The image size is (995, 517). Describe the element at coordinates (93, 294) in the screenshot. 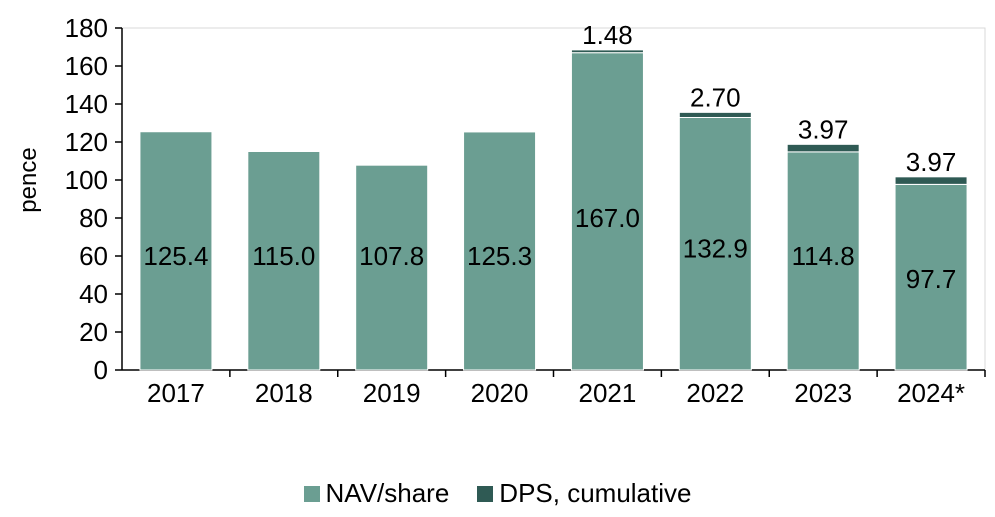

I see `y-tick-label: 40` at that location.